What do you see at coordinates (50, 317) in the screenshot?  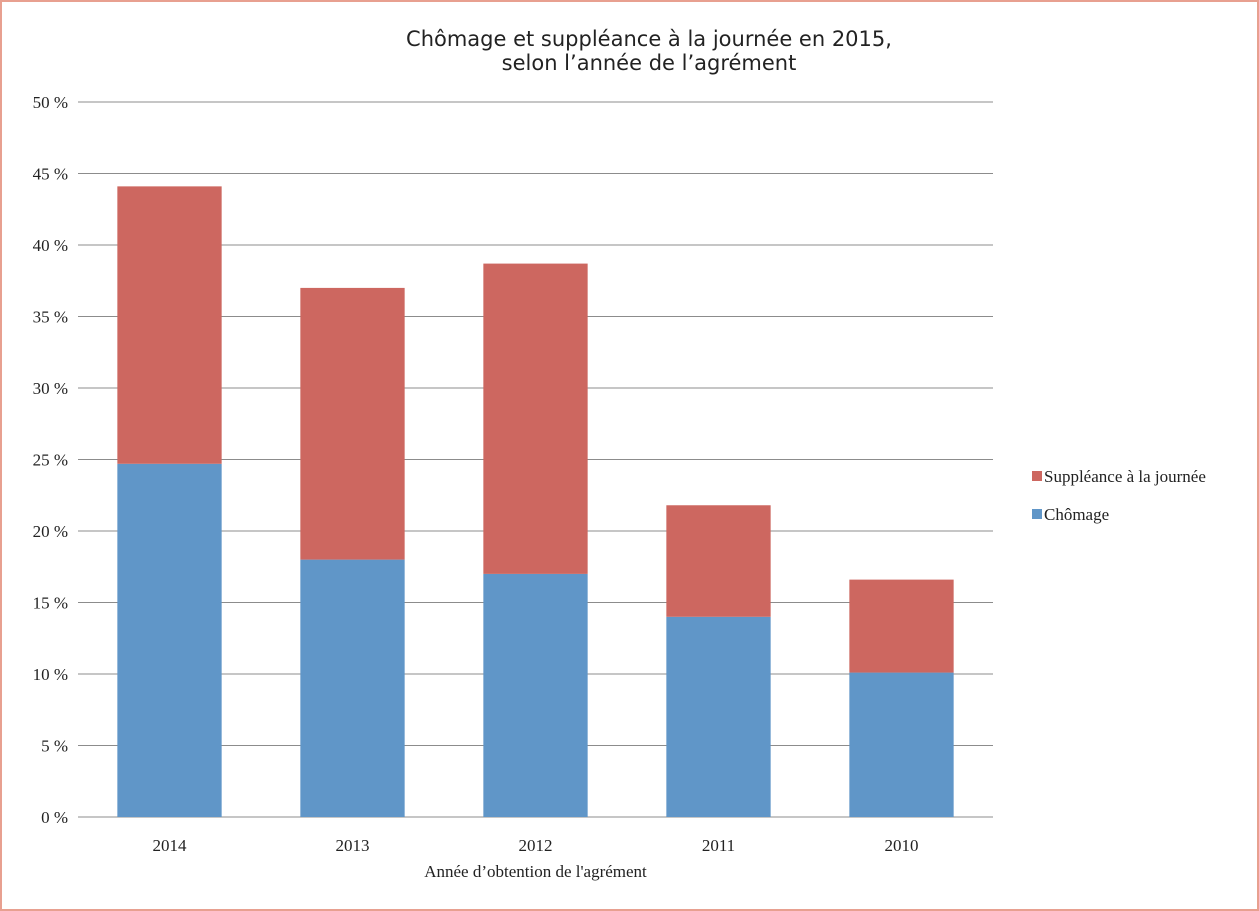 I see `y-tick-label: 35 %` at bounding box center [50, 317].